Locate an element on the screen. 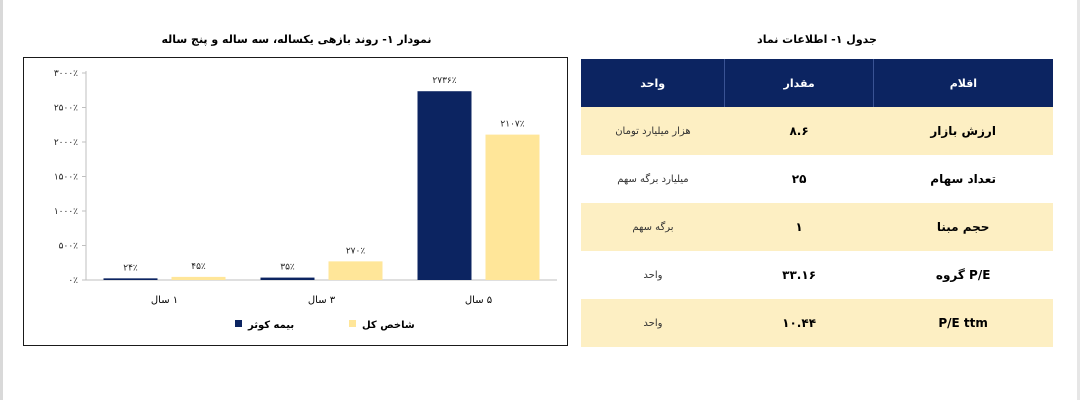 Image resolution: width=1080 pixels, height=400 pixels. y-tick-label: ۲۰۰۰٪ is located at coordinates (66, 143).